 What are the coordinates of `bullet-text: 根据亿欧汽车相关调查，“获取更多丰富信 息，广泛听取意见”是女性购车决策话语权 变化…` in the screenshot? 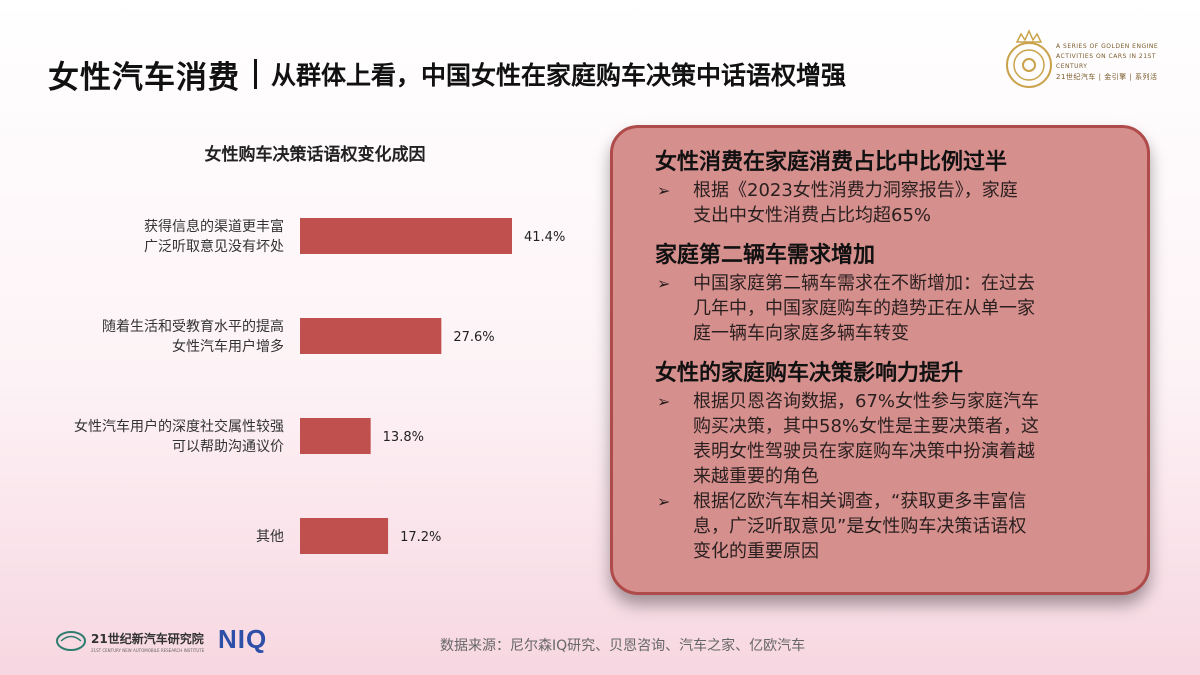 It's located at (900, 526).